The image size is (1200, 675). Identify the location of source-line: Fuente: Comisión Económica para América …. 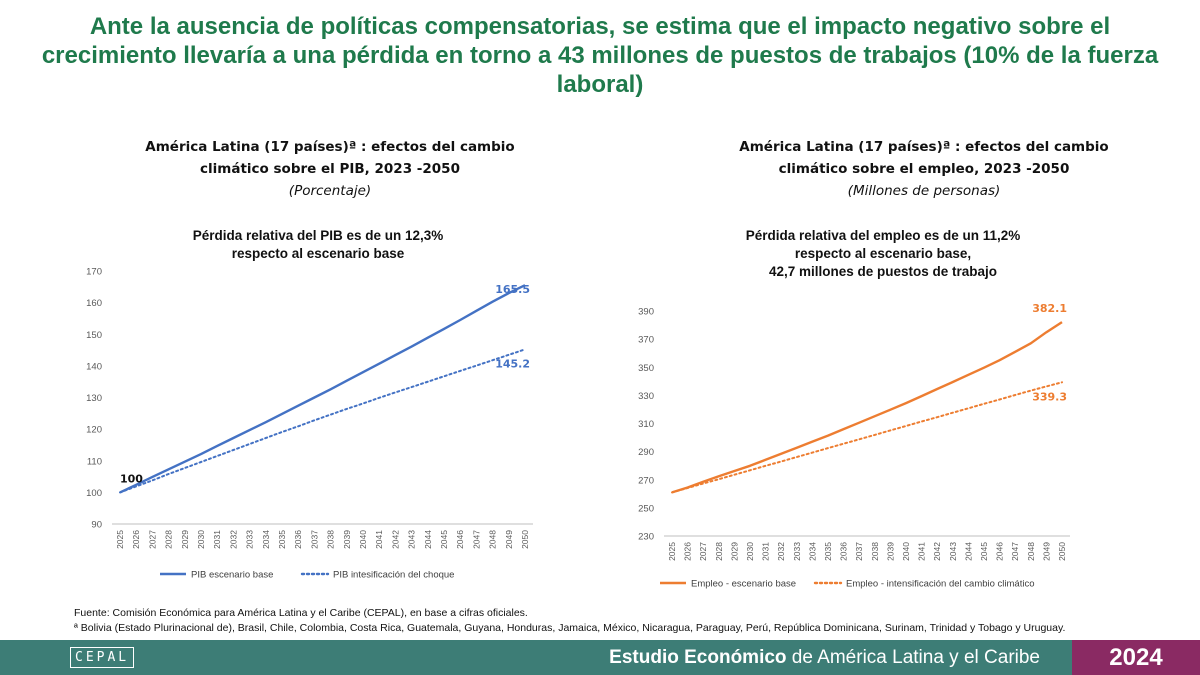
(301, 613).